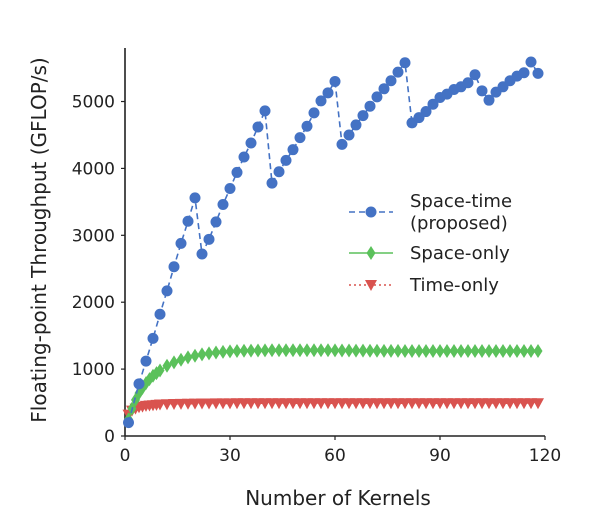  I want to click on y-tick-label: 2000, so click(93, 303).